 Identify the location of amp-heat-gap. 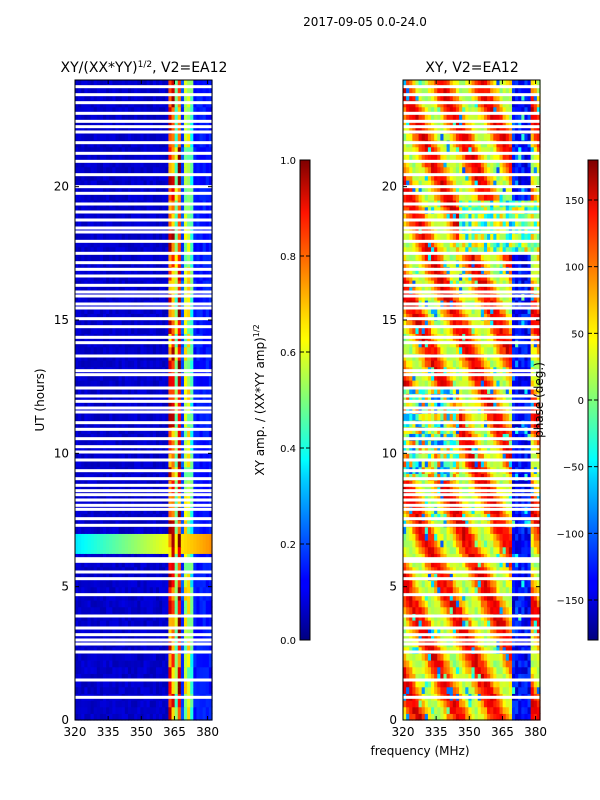
(143, 616).